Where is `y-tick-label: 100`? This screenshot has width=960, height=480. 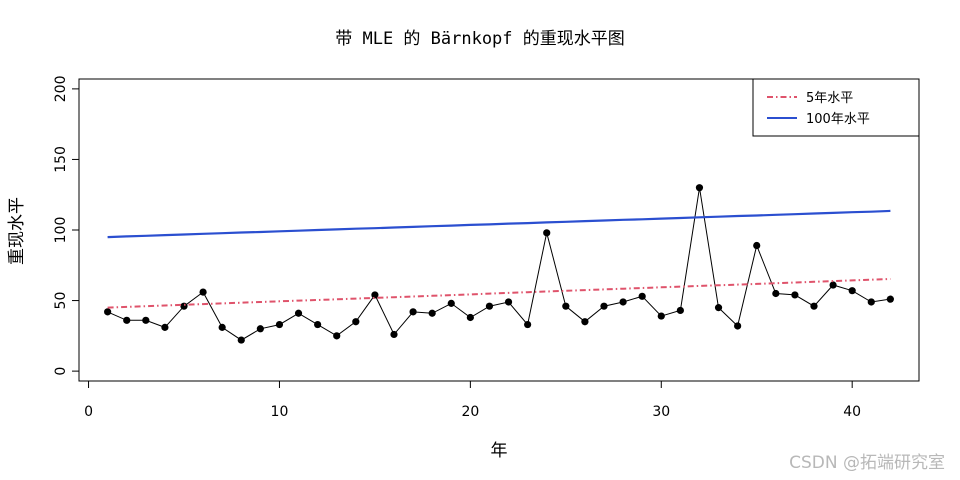
y-tick-label: 100 is located at coordinates (61, 230).